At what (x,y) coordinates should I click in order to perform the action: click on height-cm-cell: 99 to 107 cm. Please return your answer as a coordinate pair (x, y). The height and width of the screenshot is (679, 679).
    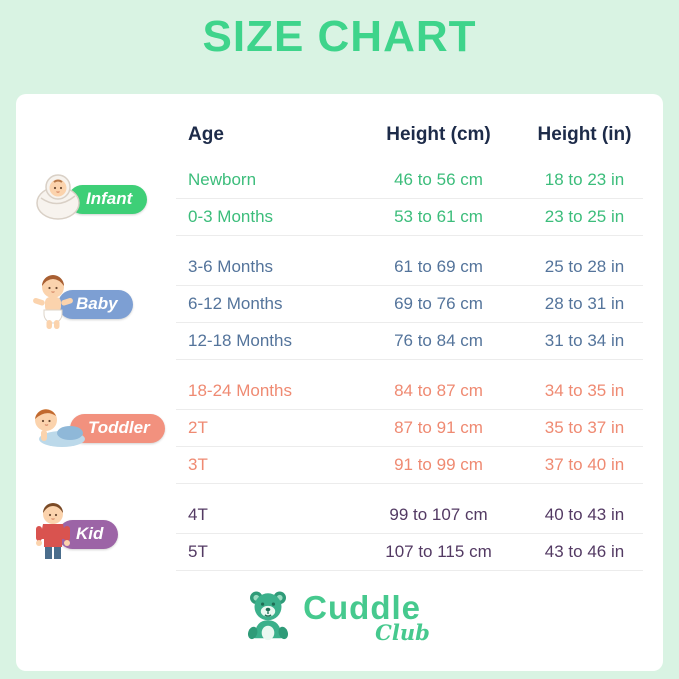
    Looking at the image, I should click on (438, 514).